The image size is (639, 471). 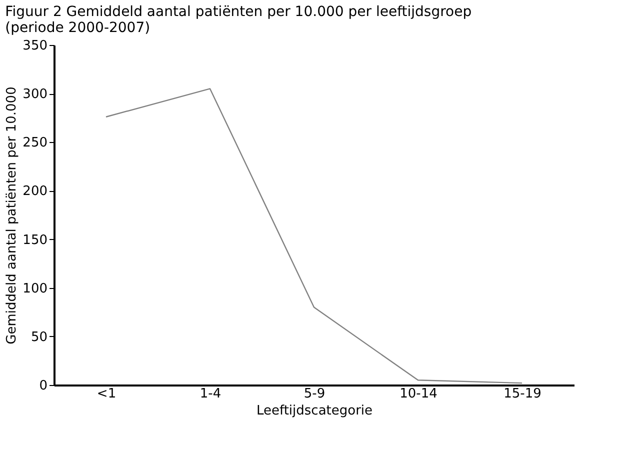 What do you see at coordinates (238, 20) in the screenshot?
I see `chart-title: Figuur 2 Gemiddeld aantal patiënten per 10.000 per leeftijdsgroep (periode 2000-2007)` at bounding box center [238, 20].